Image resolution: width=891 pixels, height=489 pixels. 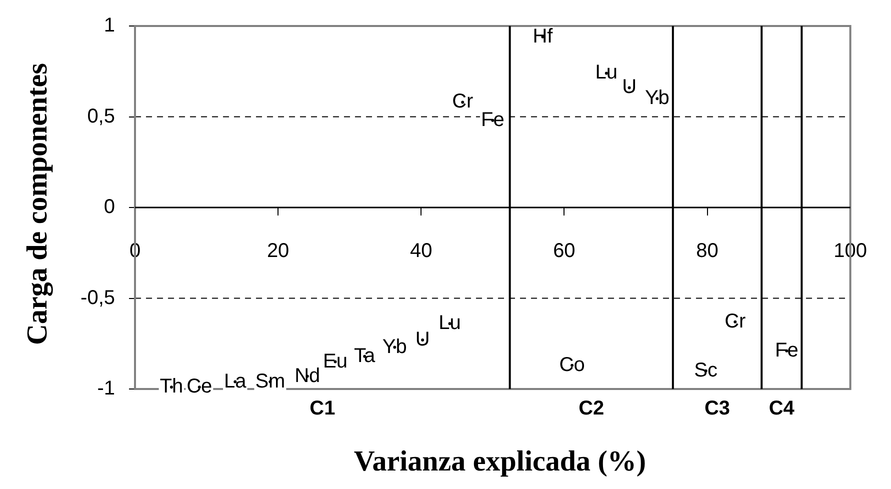 What do you see at coordinates (717, 409) in the screenshot?
I see `text: C3` at bounding box center [717, 409].